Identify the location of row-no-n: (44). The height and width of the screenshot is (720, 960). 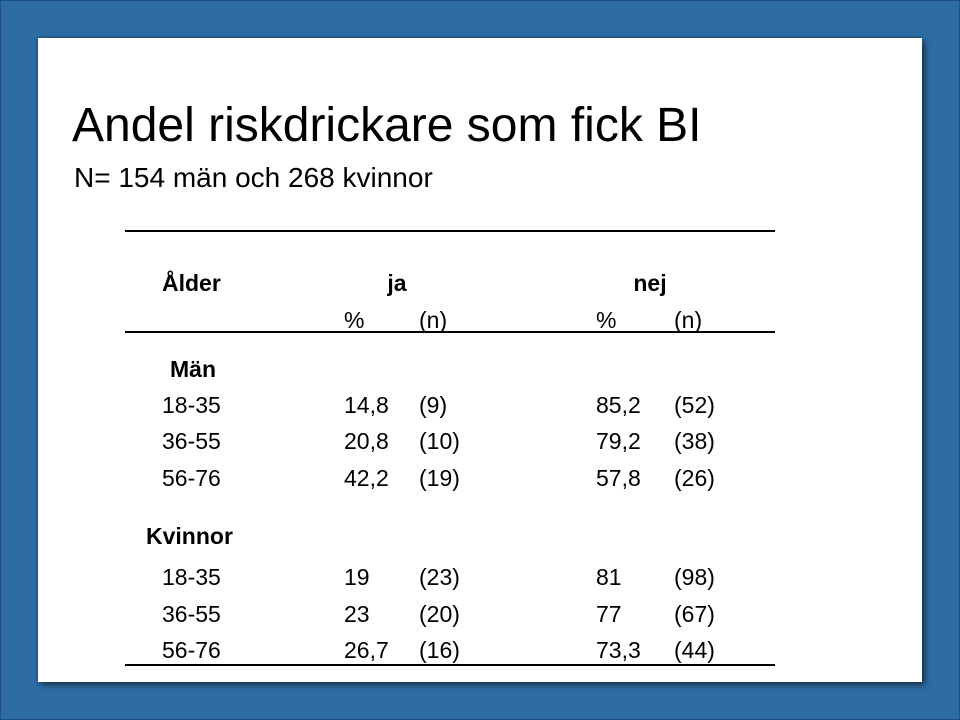
(694, 650).